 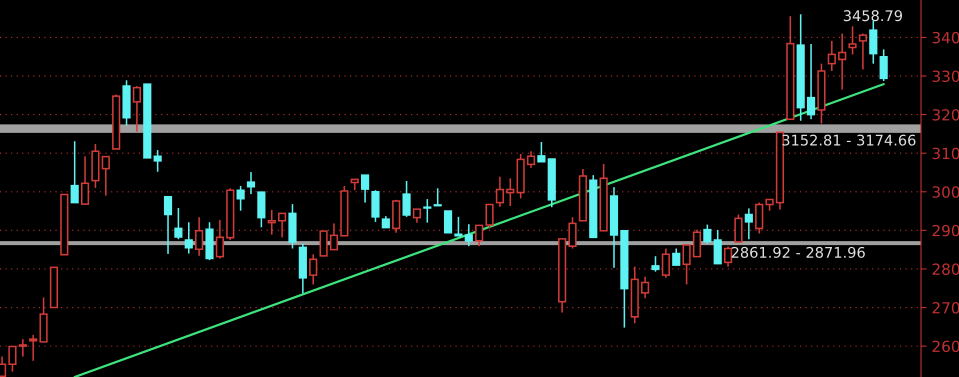 I want to click on annotation: 3458.79, so click(x=873, y=16).